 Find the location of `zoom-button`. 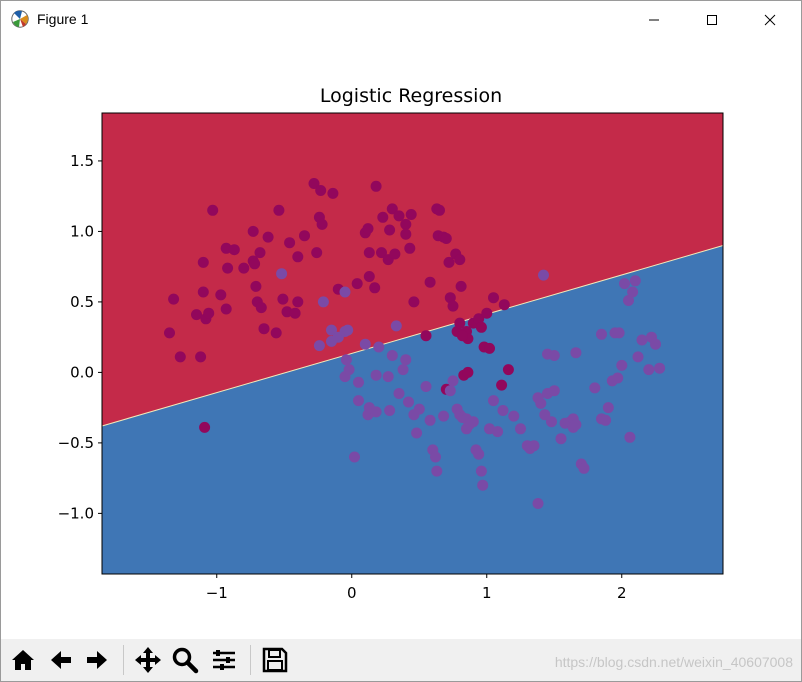

zoom-button is located at coordinates (185, 660).